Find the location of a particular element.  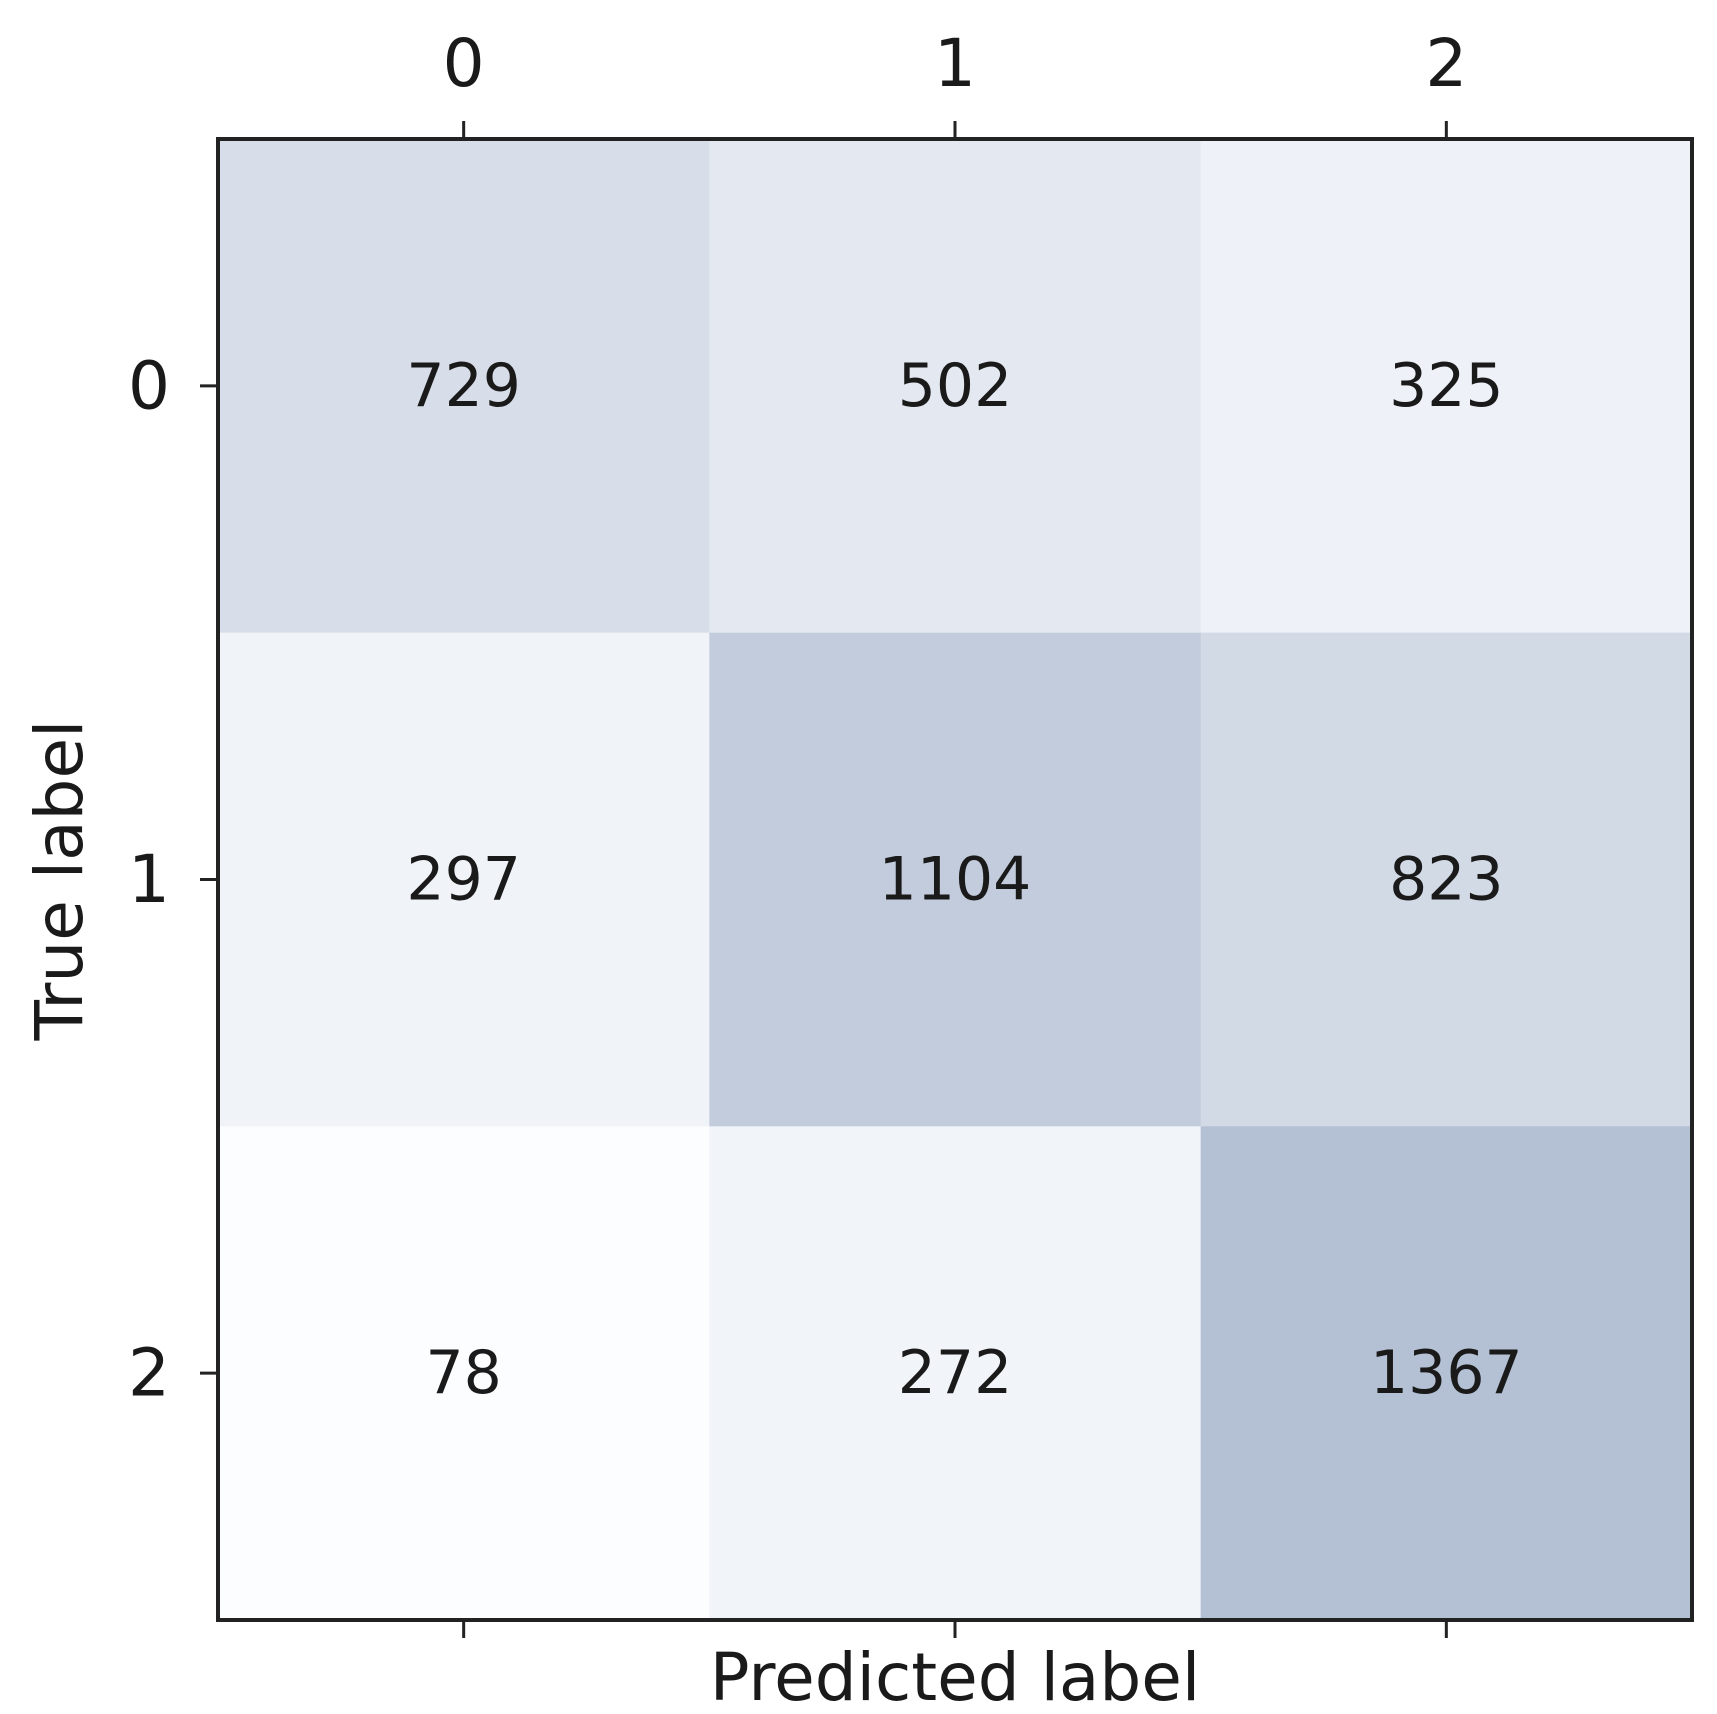

x-tick-label: 1 is located at coordinates (955, 63).